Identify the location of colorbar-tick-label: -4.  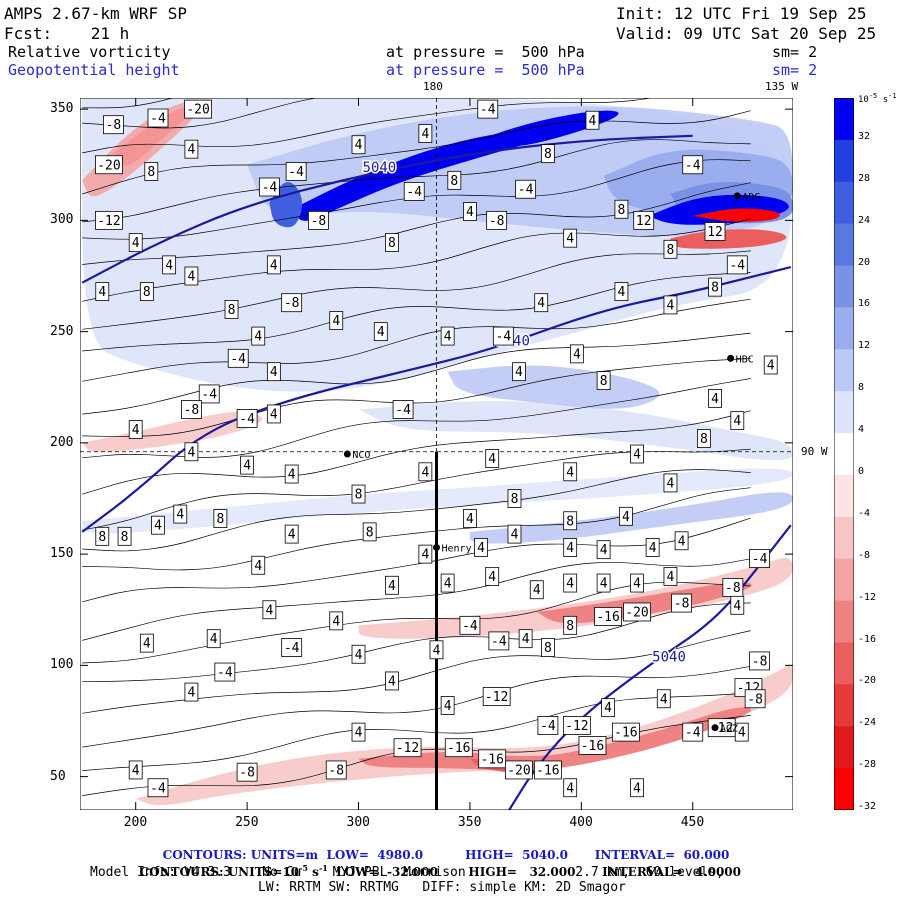
(864, 513).